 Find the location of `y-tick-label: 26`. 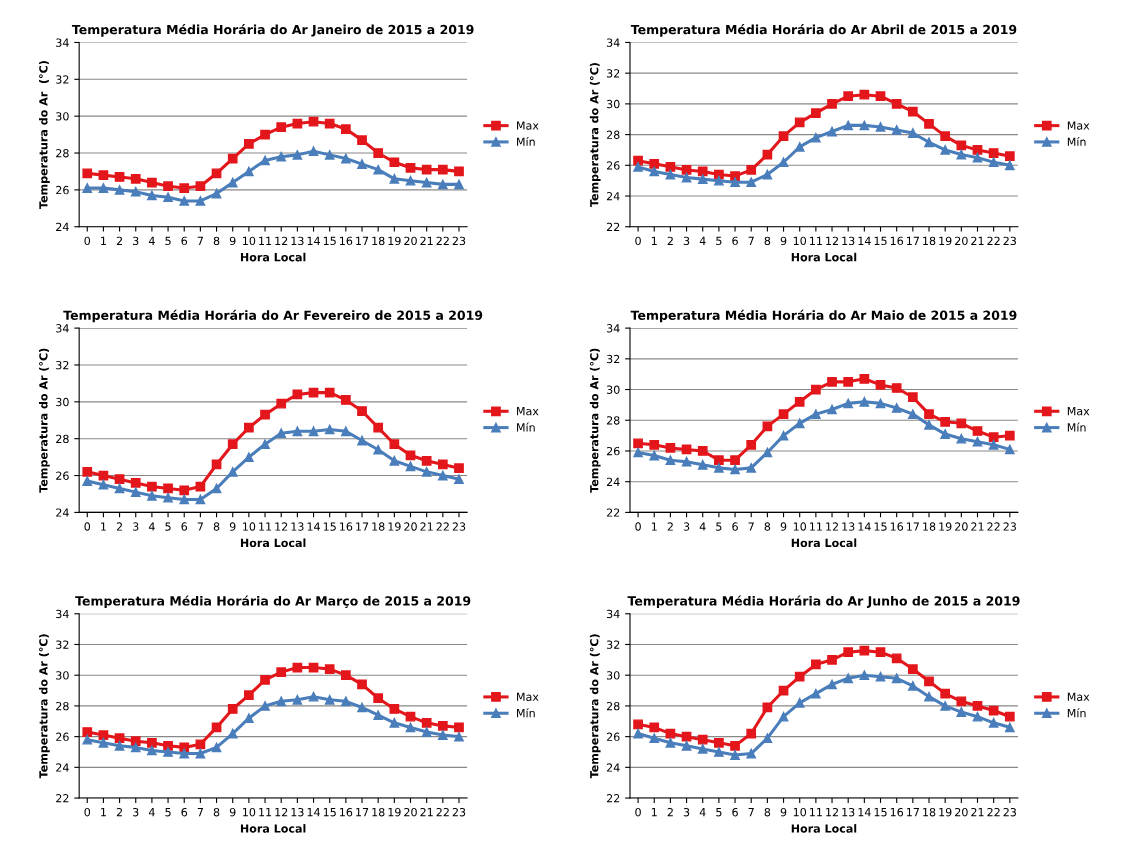

y-tick-label: 26 is located at coordinates (62, 475).